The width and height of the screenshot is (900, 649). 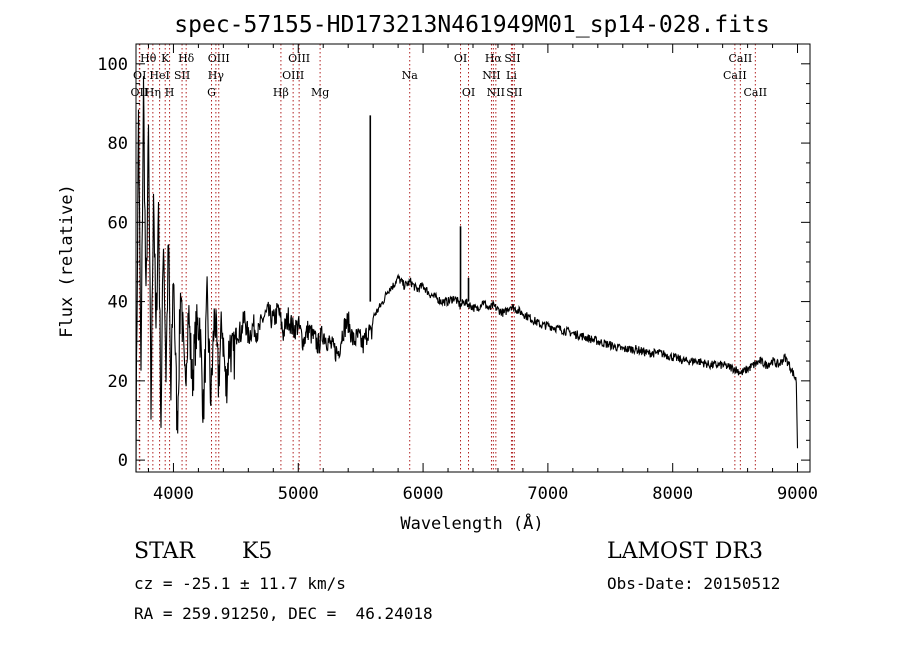 I want to click on x-tick-label: 4000, so click(x=173, y=494).